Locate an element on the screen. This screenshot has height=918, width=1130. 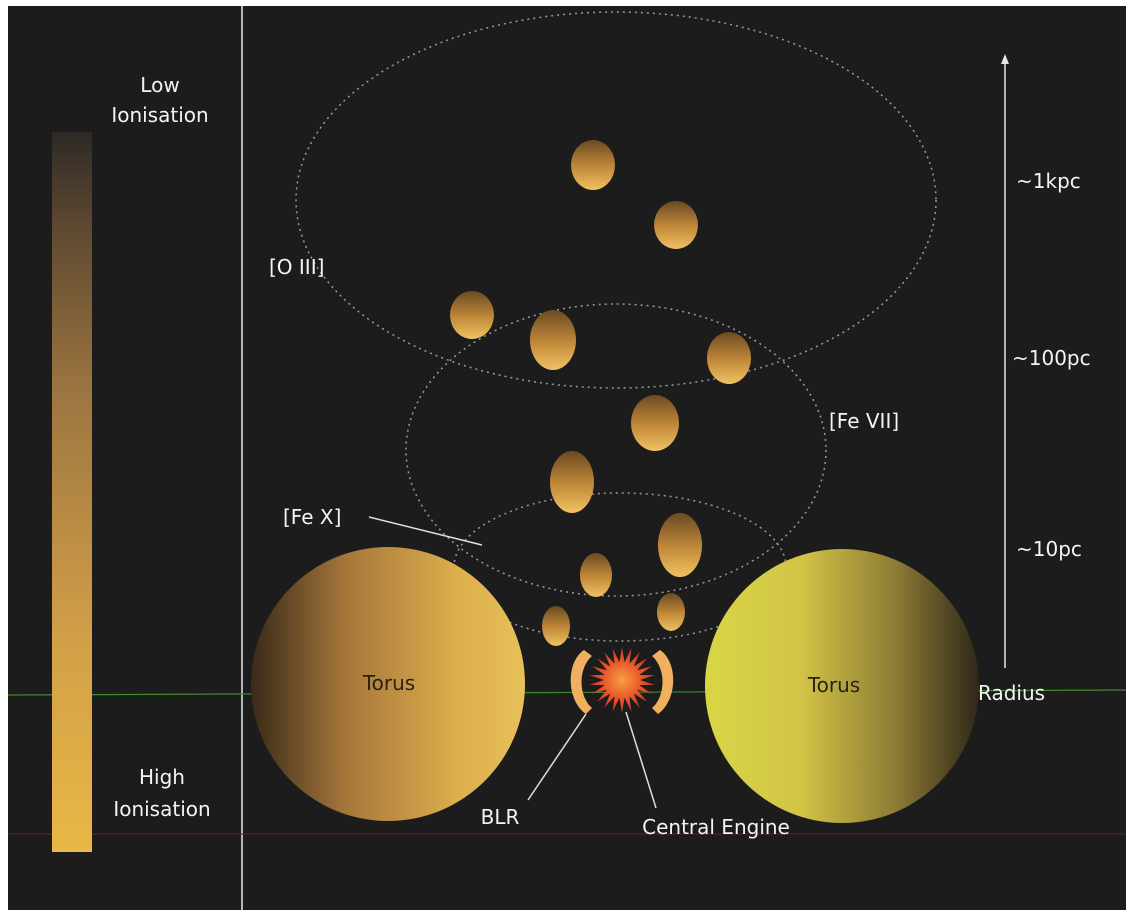
torus-left is located at coordinates (388, 684).